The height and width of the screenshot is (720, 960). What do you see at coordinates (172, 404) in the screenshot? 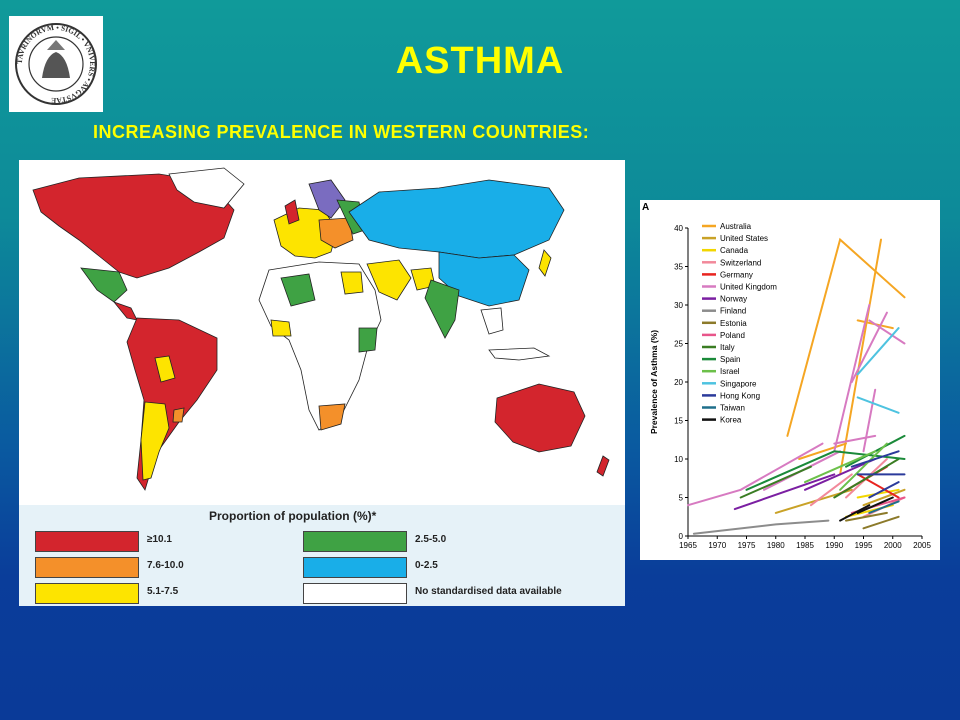
I see `map-region-south-america` at bounding box center [172, 404].